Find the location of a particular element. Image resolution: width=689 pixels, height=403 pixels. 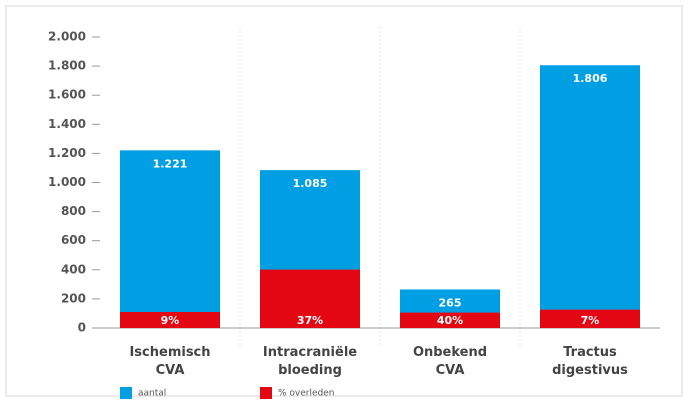

y-tick-label: 800 is located at coordinates (73, 211).